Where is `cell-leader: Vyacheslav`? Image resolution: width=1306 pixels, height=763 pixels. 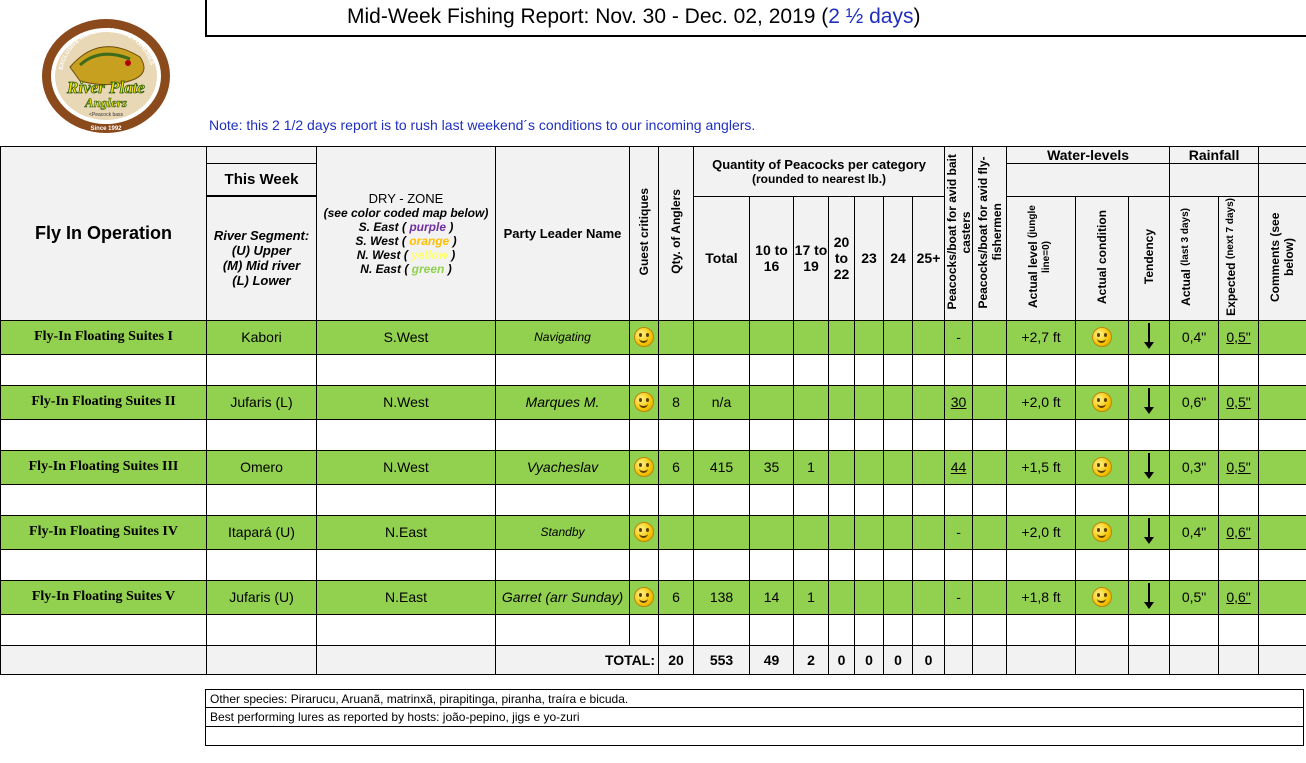
cell-leader: Vyacheslav is located at coordinates (562, 467).